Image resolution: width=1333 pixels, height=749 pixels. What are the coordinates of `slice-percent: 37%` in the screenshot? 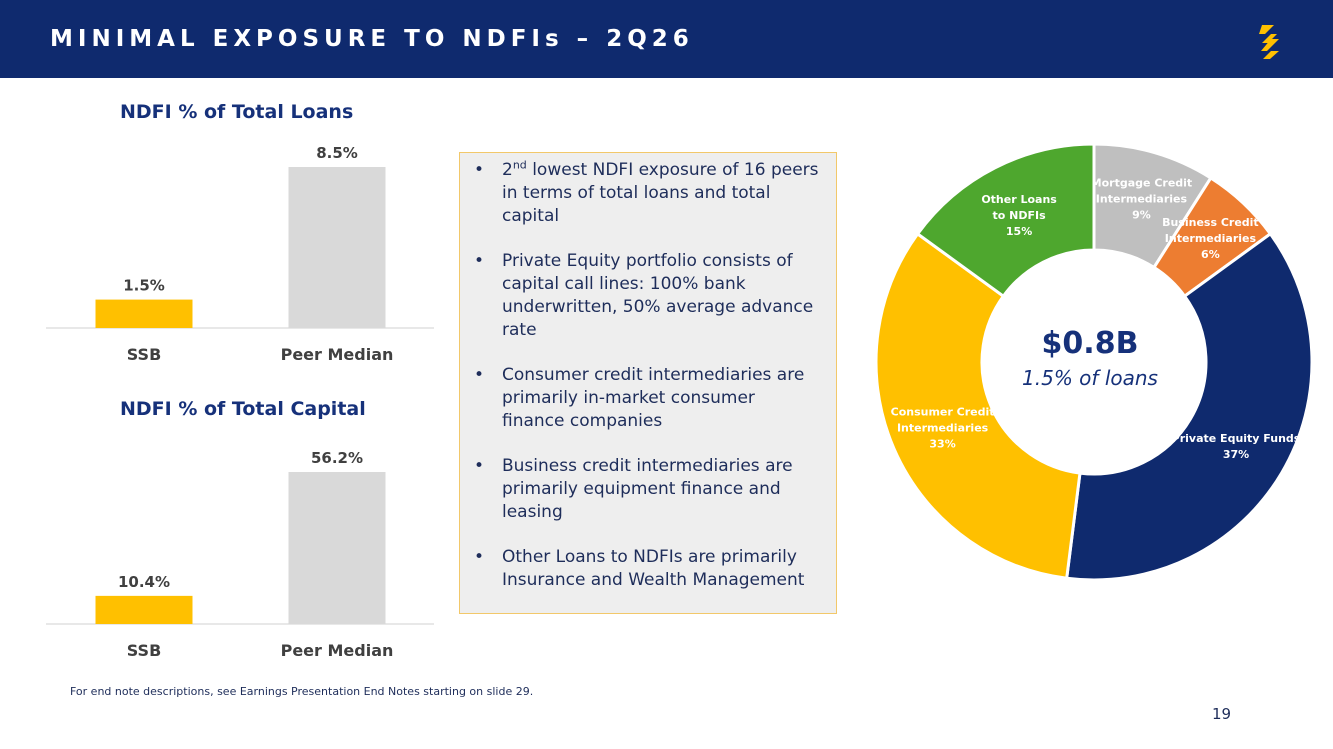 It's located at (1236, 454).